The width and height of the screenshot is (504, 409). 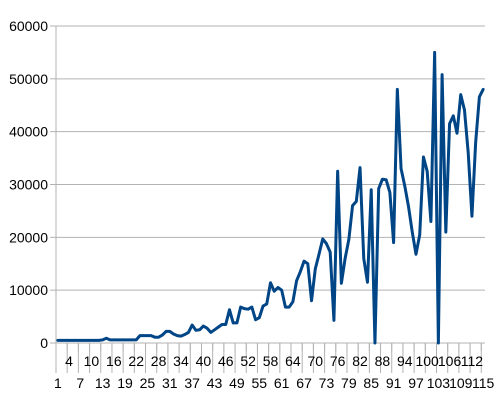 What do you see at coordinates (349, 383) in the screenshot?
I see `x-tick-label: 79` at bounding box center [349, 383].